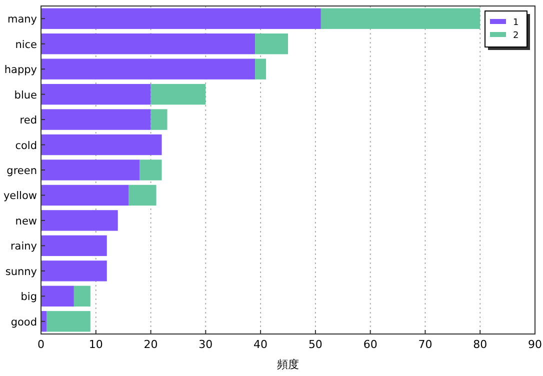  Describe the element at coordinates (28, 297) in the screenshot. I see `y-tick-label: big` at that location.